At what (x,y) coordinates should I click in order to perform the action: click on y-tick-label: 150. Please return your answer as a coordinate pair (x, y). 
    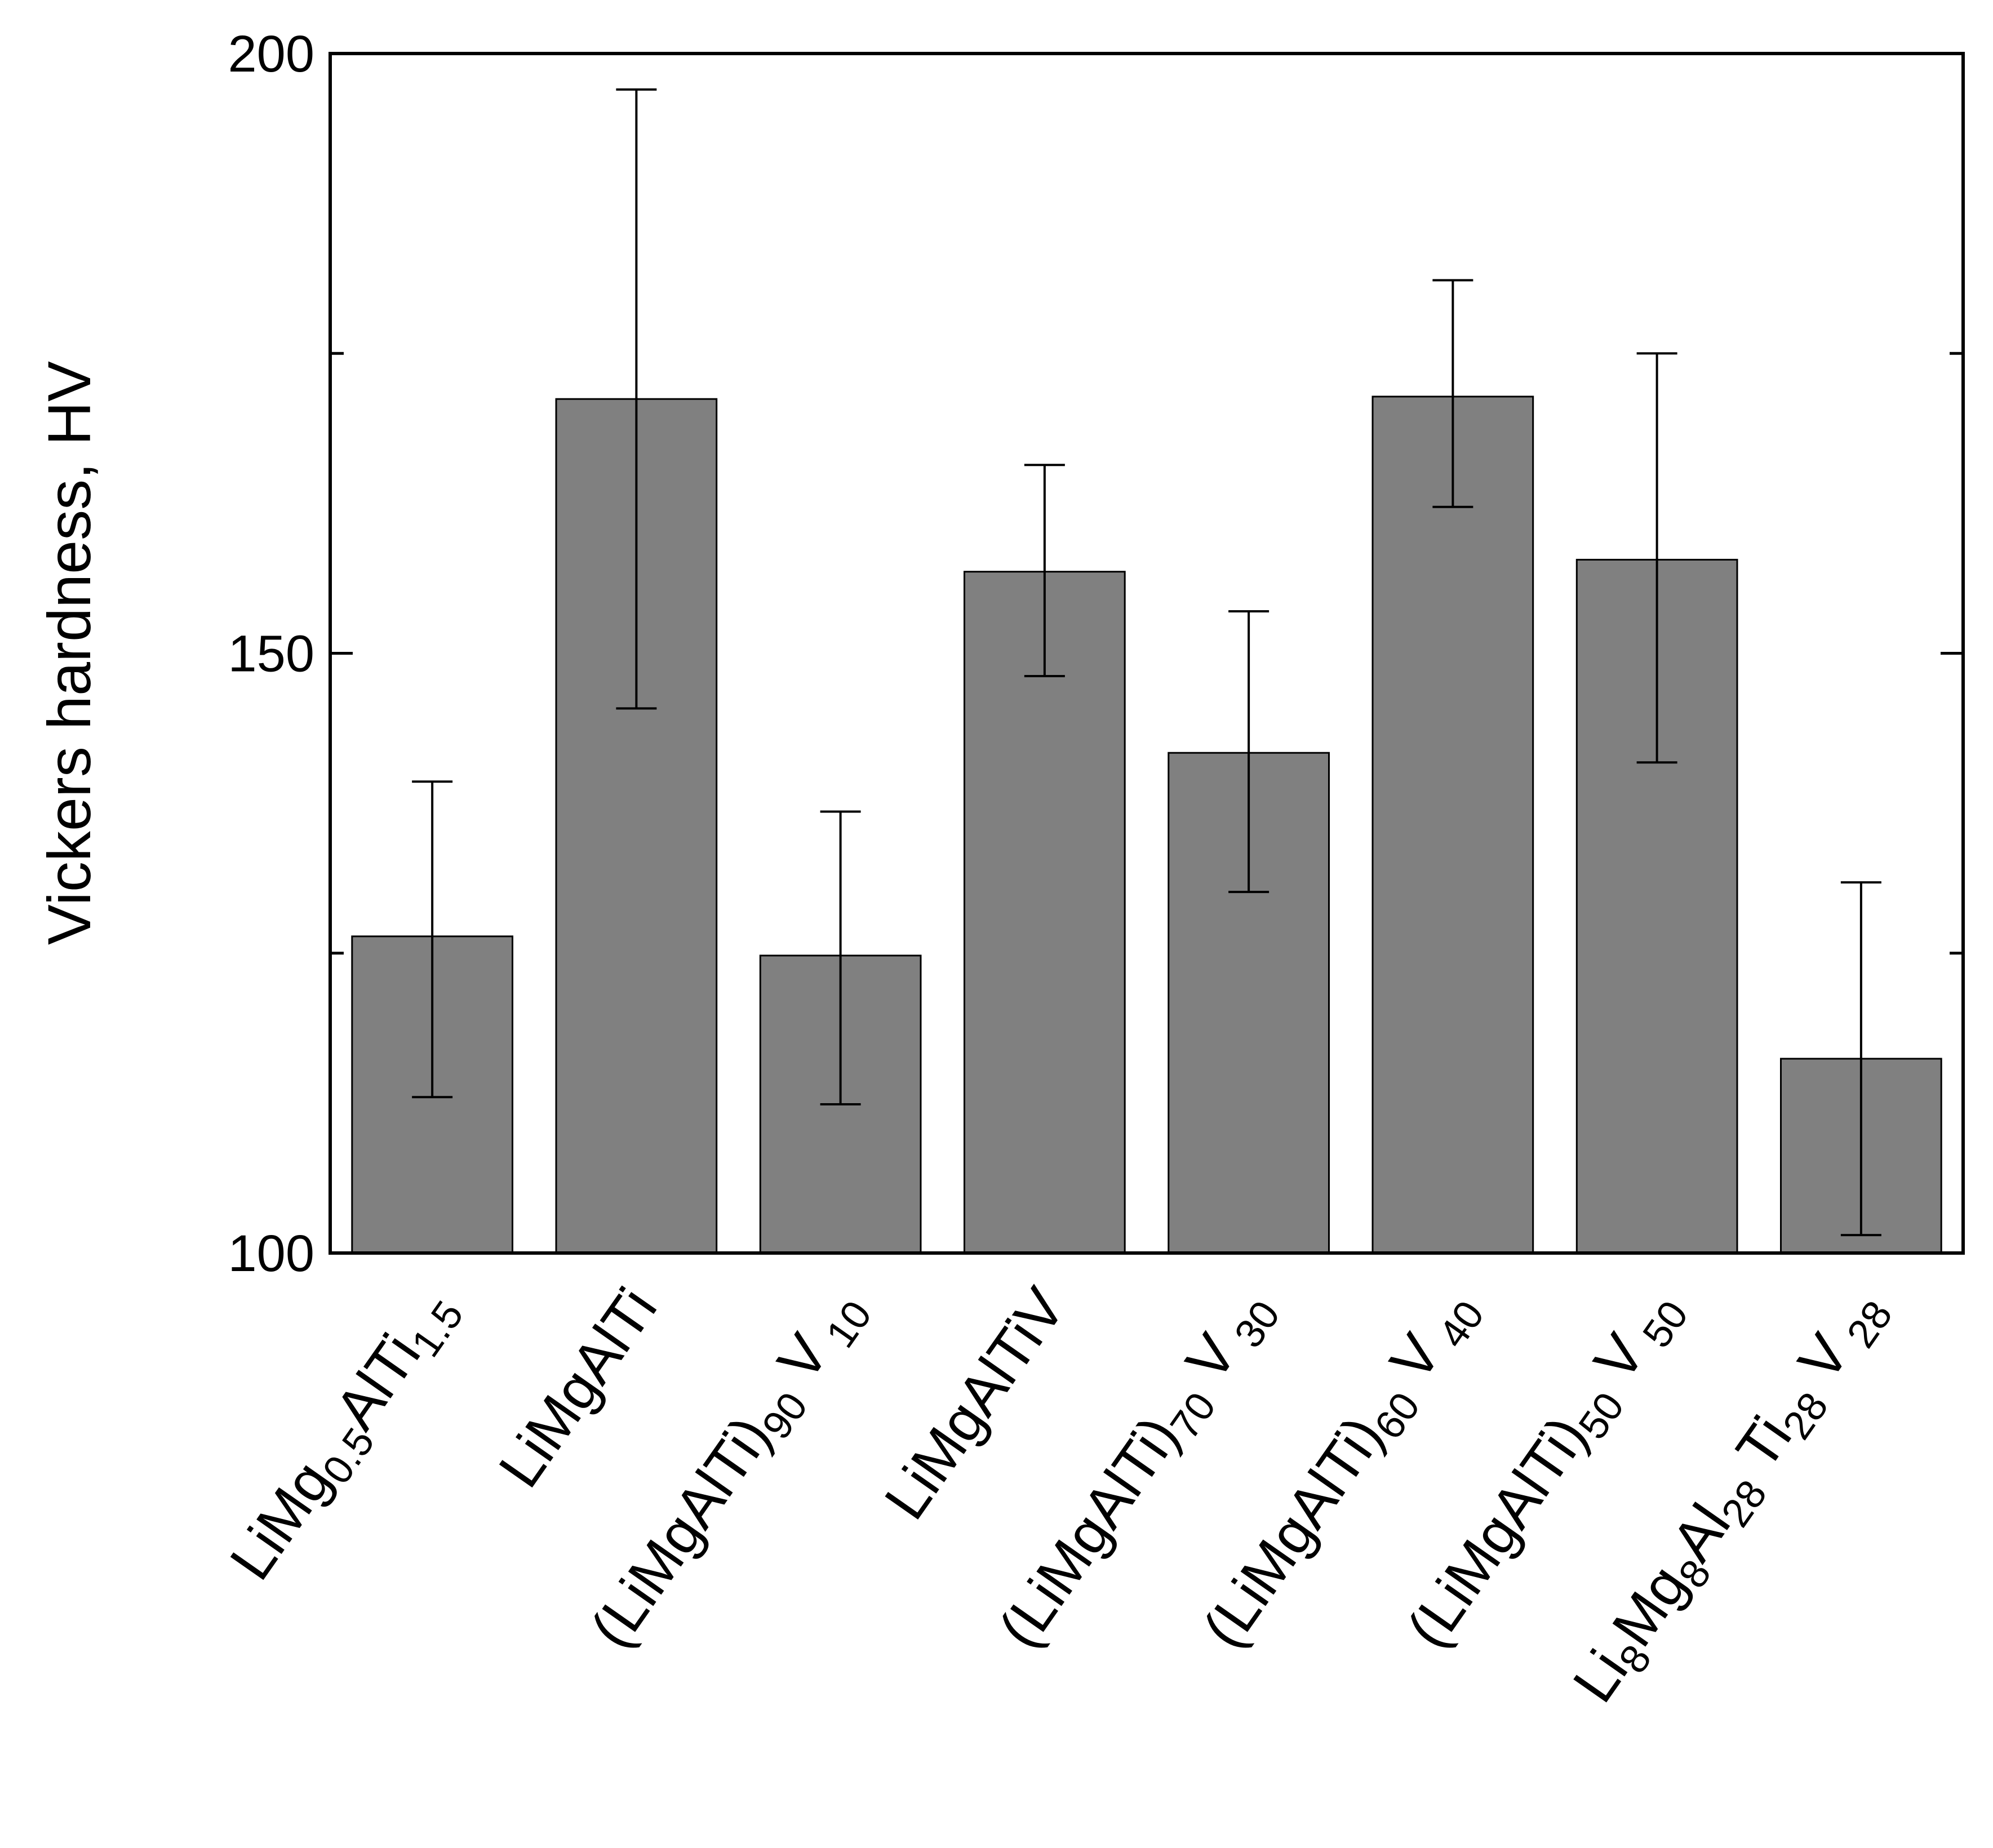
    Looking at the image, I should click on (271, 654).